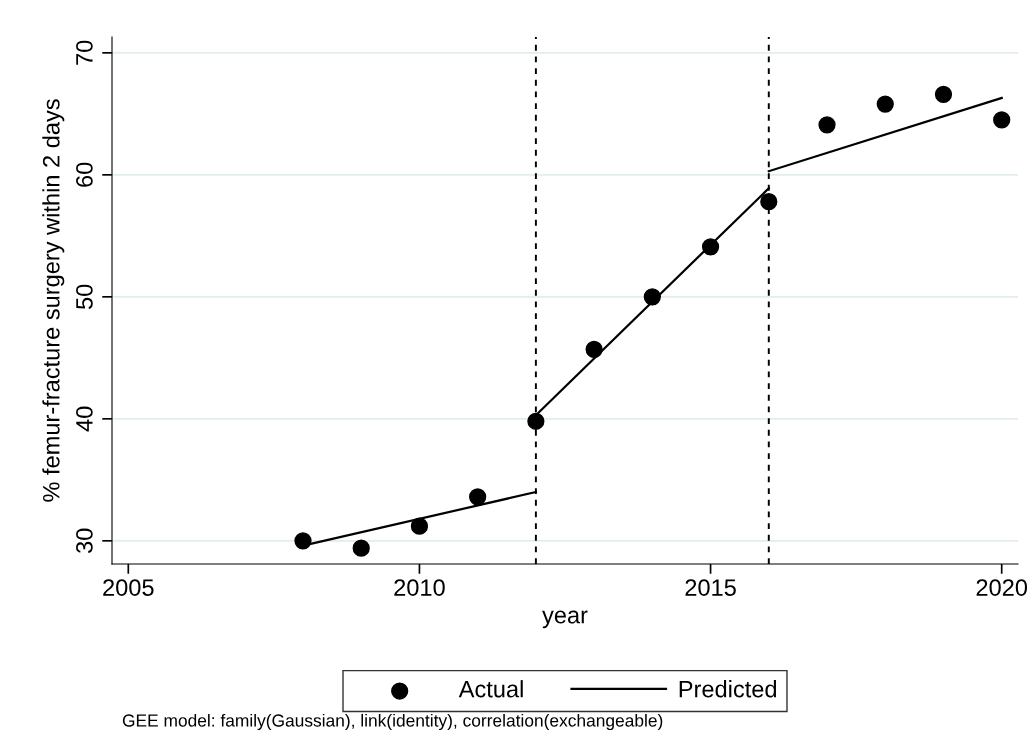 The height and width of the screenshot is (755, 1032). Describe the element at coordinates (710, 587) in the screenshot. I see `x-tick-label: 2015` at that location.